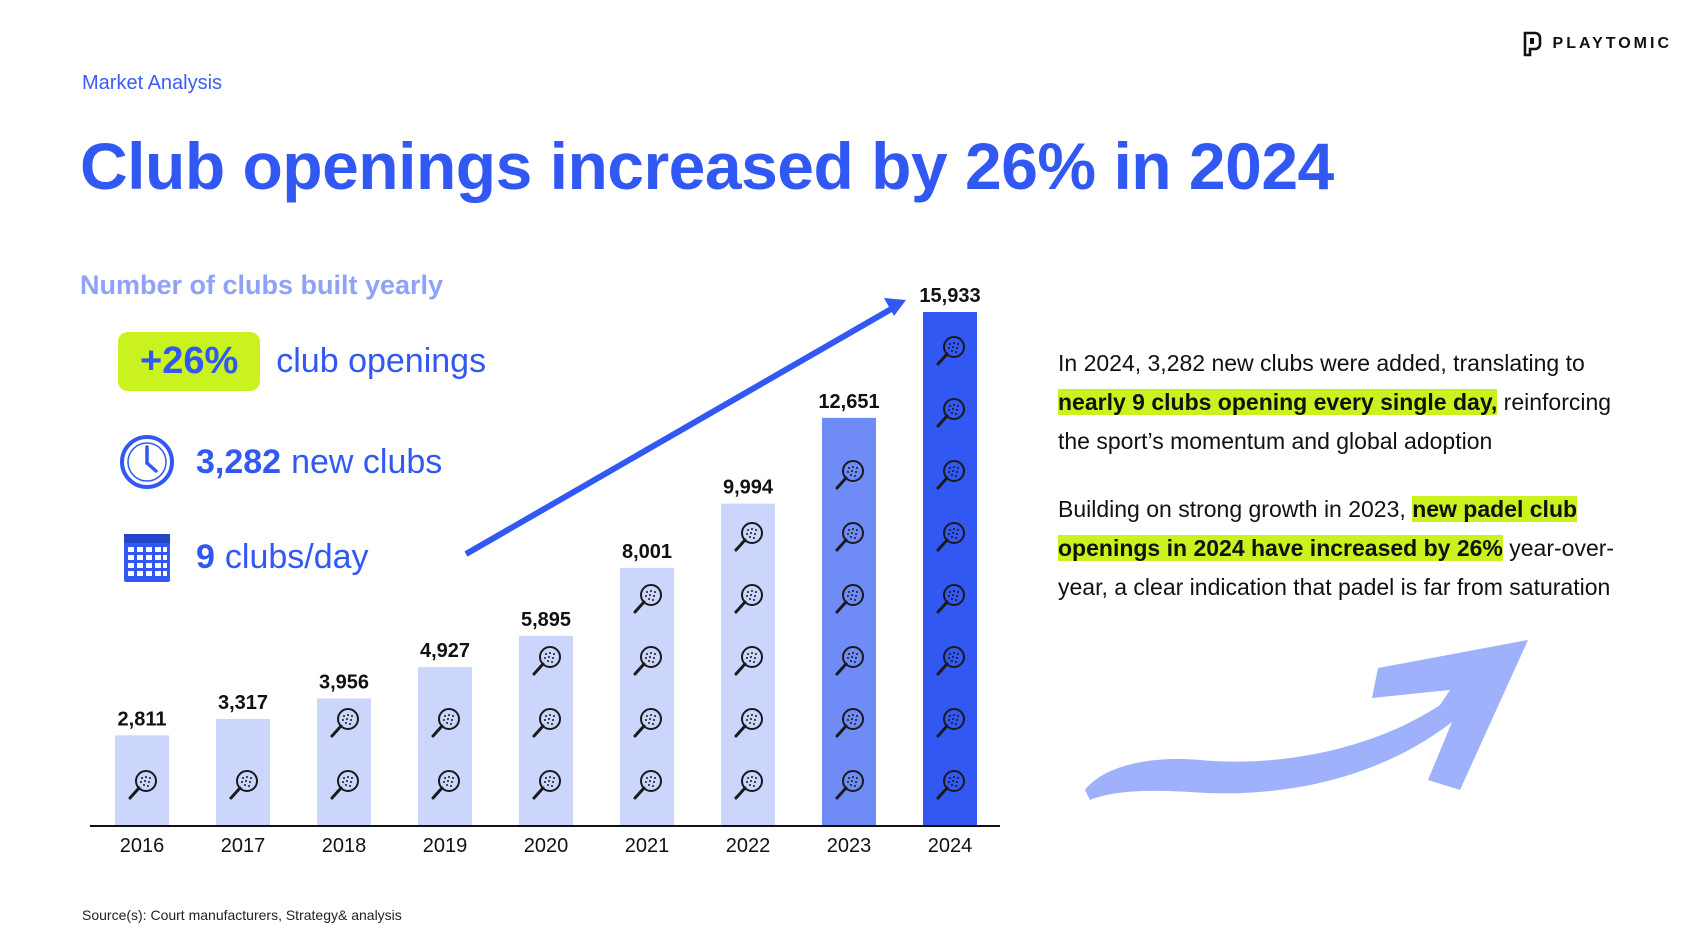 The height and width of the screenshot is (952, 1700). I want to click on data-label-2020: 5,895, so click(546, 620).